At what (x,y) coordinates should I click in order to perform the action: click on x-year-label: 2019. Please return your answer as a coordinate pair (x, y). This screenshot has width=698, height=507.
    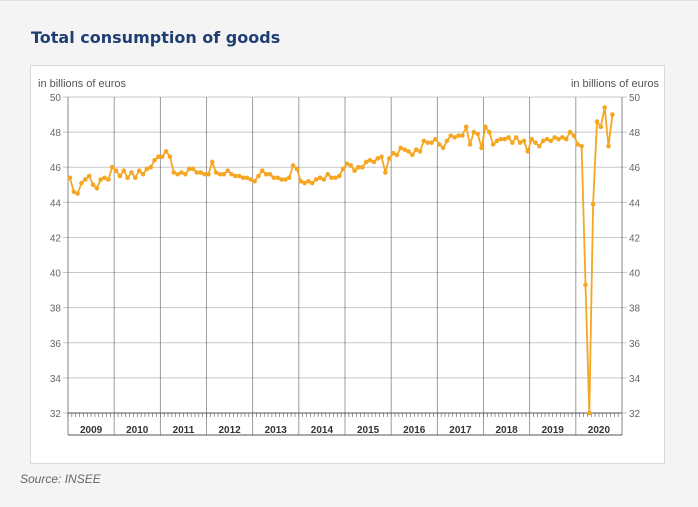
    Looking at the image, I should click on (553, 430).